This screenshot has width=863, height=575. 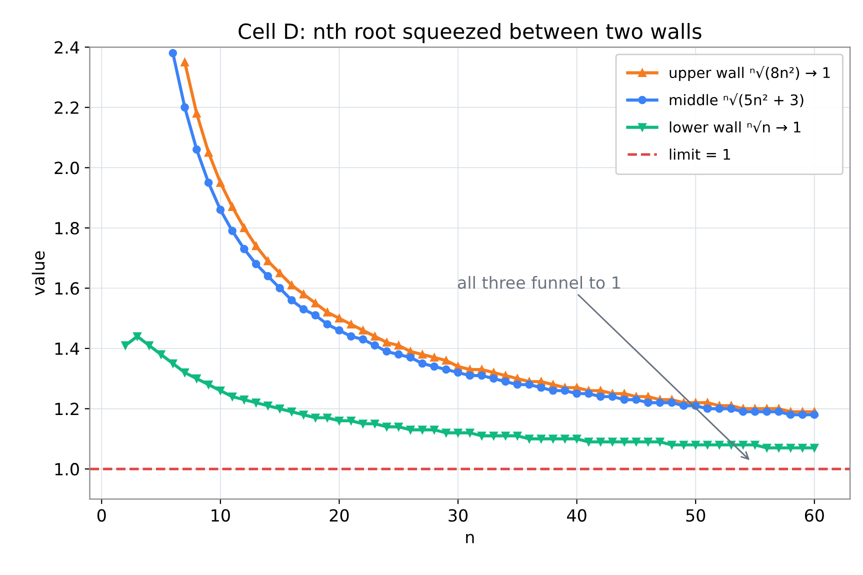 What do you see at coordinates (470, 33) in the screenshot?
I see `chart-title: Cell D: nth root squeezed between two walls` at bounding box center [470, 33].